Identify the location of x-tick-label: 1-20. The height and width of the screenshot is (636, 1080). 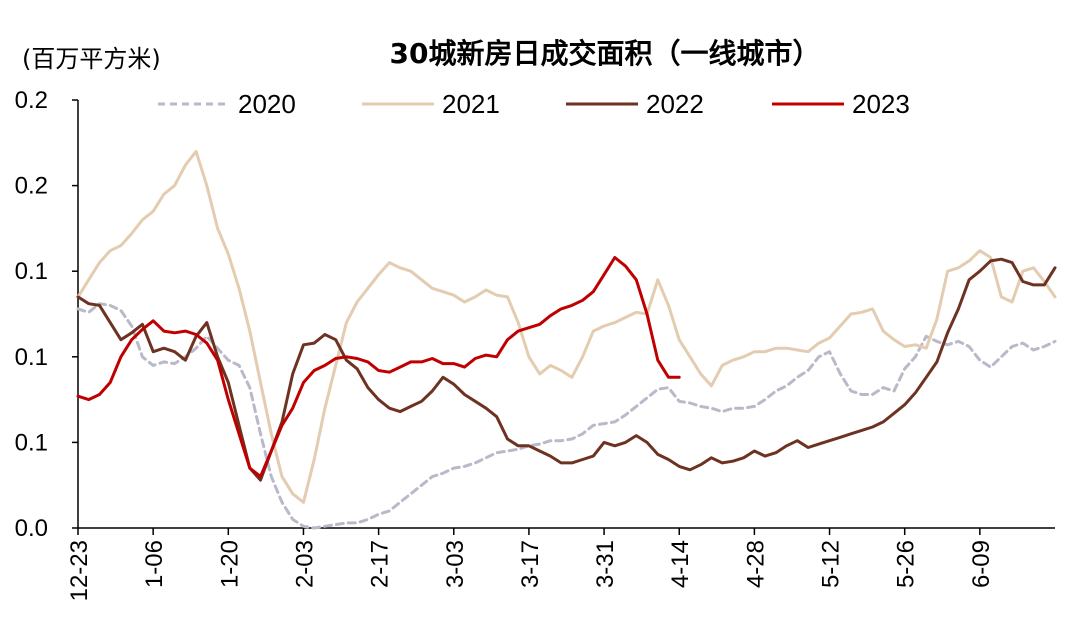
(229, 564).